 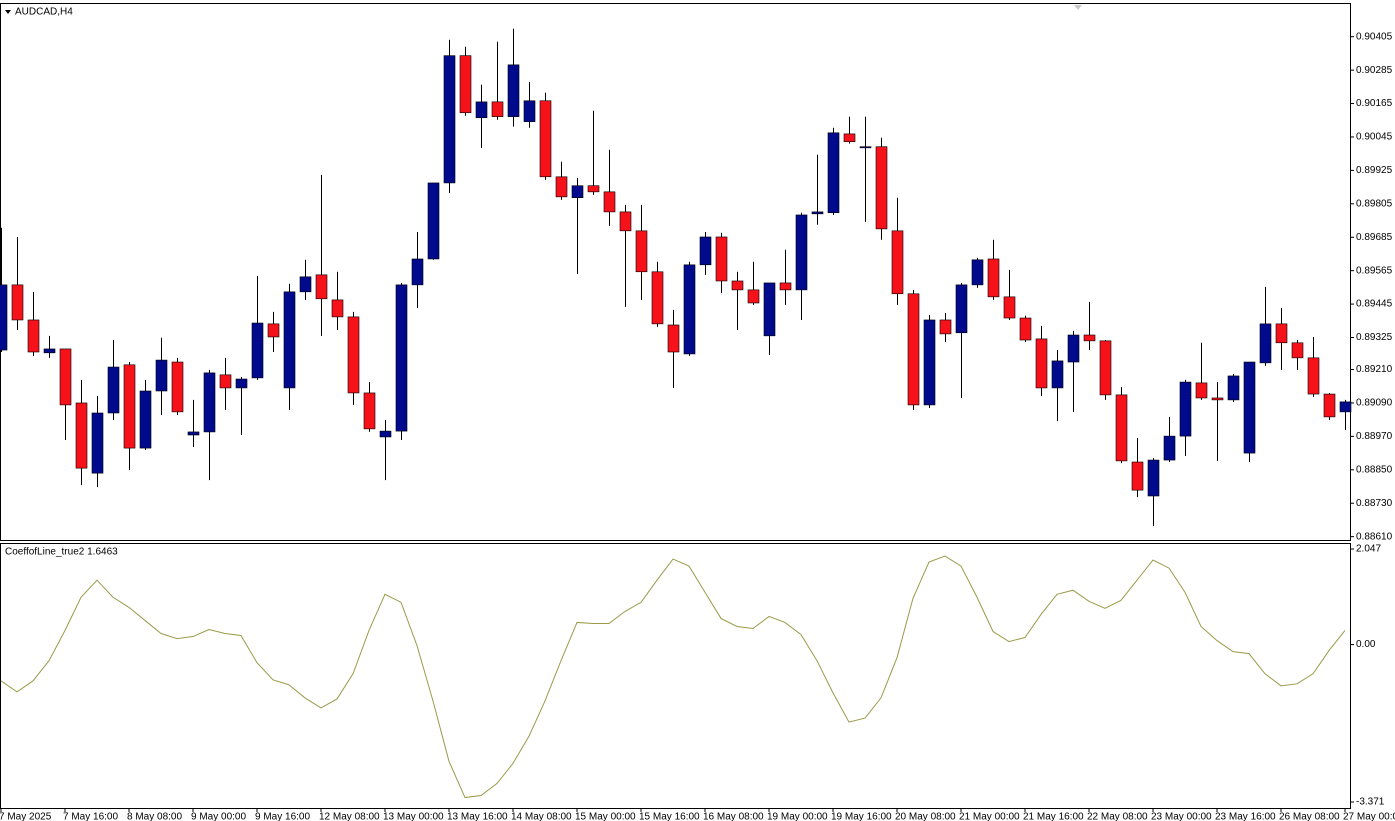 What do you see at coordinates (1374, 304) in the screenshot?
I see `y-tick-label: 0.89445` at bounding box center [1374, 304].